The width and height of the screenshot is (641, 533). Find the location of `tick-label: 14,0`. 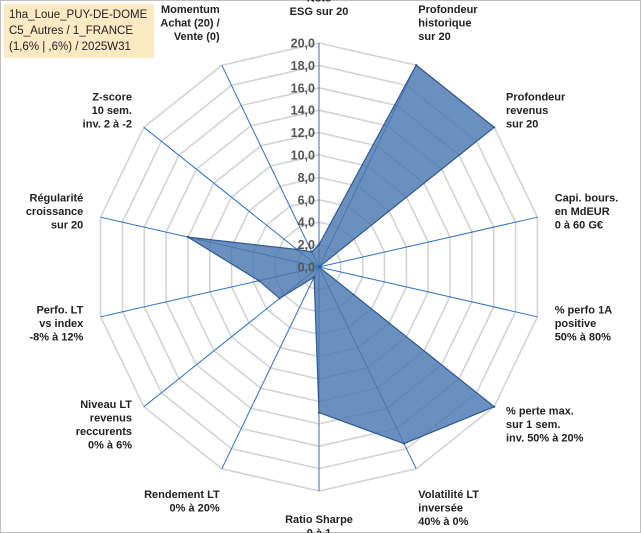

tick-label: 14,0 is located at coordinates (303, 111).